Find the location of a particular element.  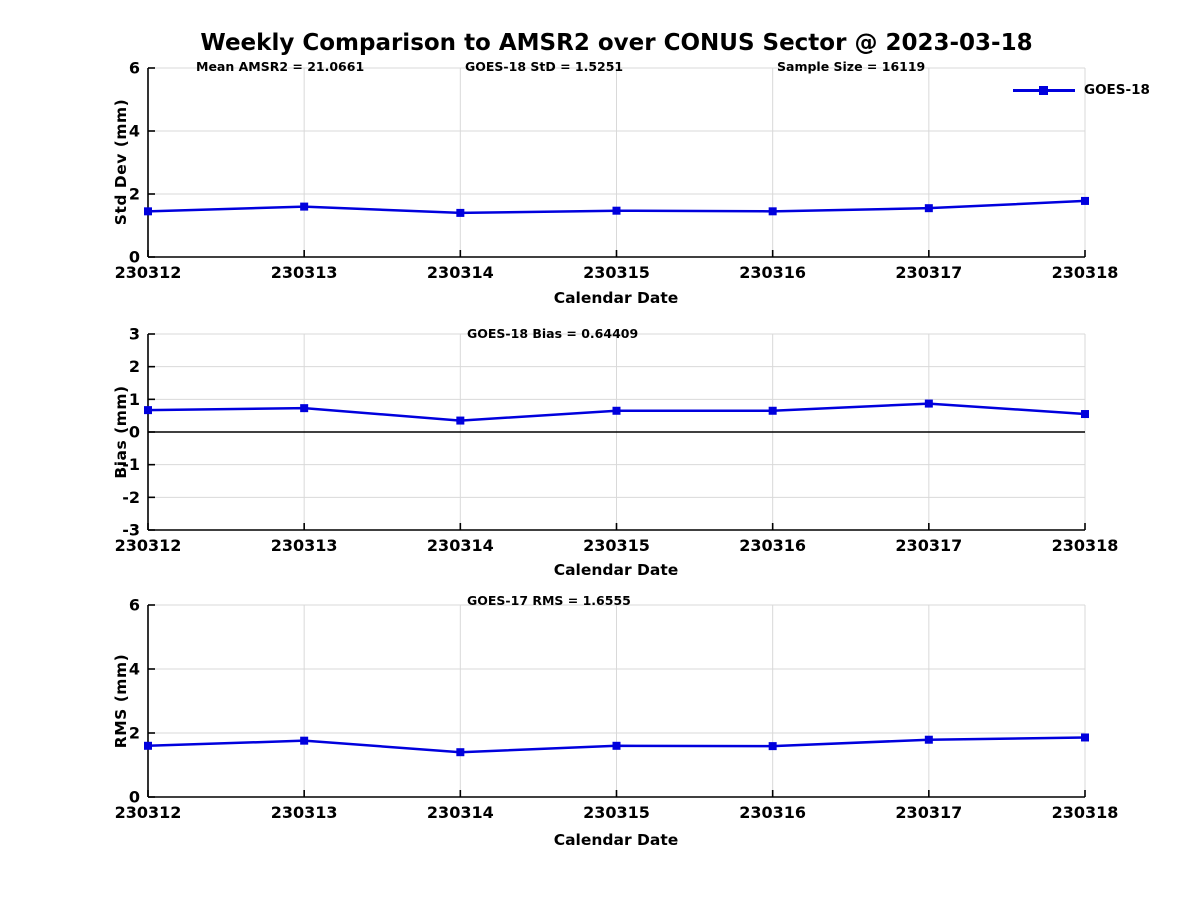

y-tick-label: -1 is located at coordinates (131, 464).